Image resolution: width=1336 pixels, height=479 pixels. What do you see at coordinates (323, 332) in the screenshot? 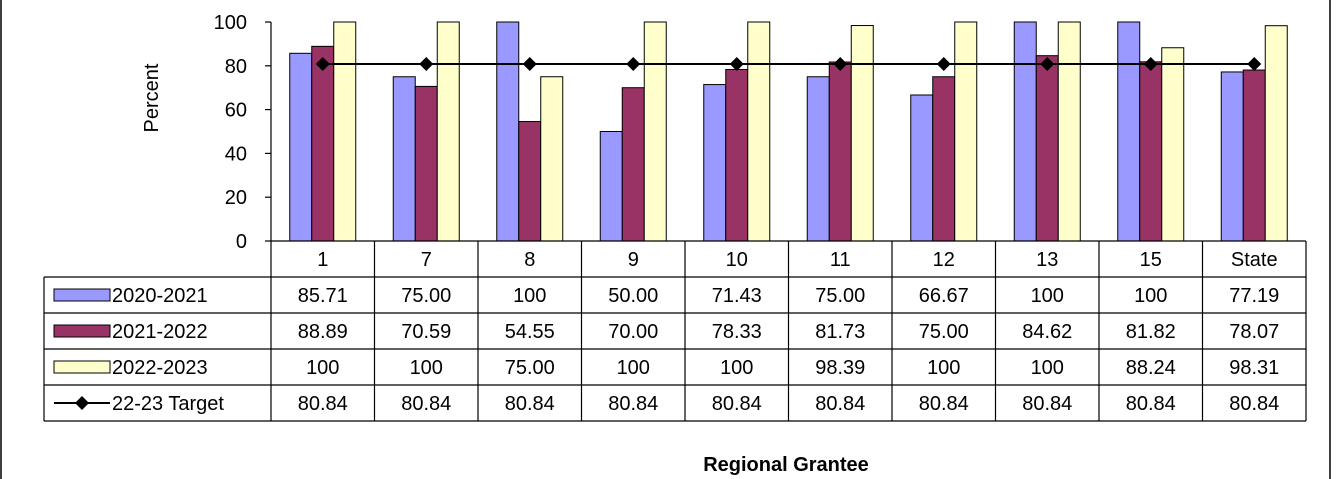
I see `data-label: 88.89` at bounding box center [323, 332].